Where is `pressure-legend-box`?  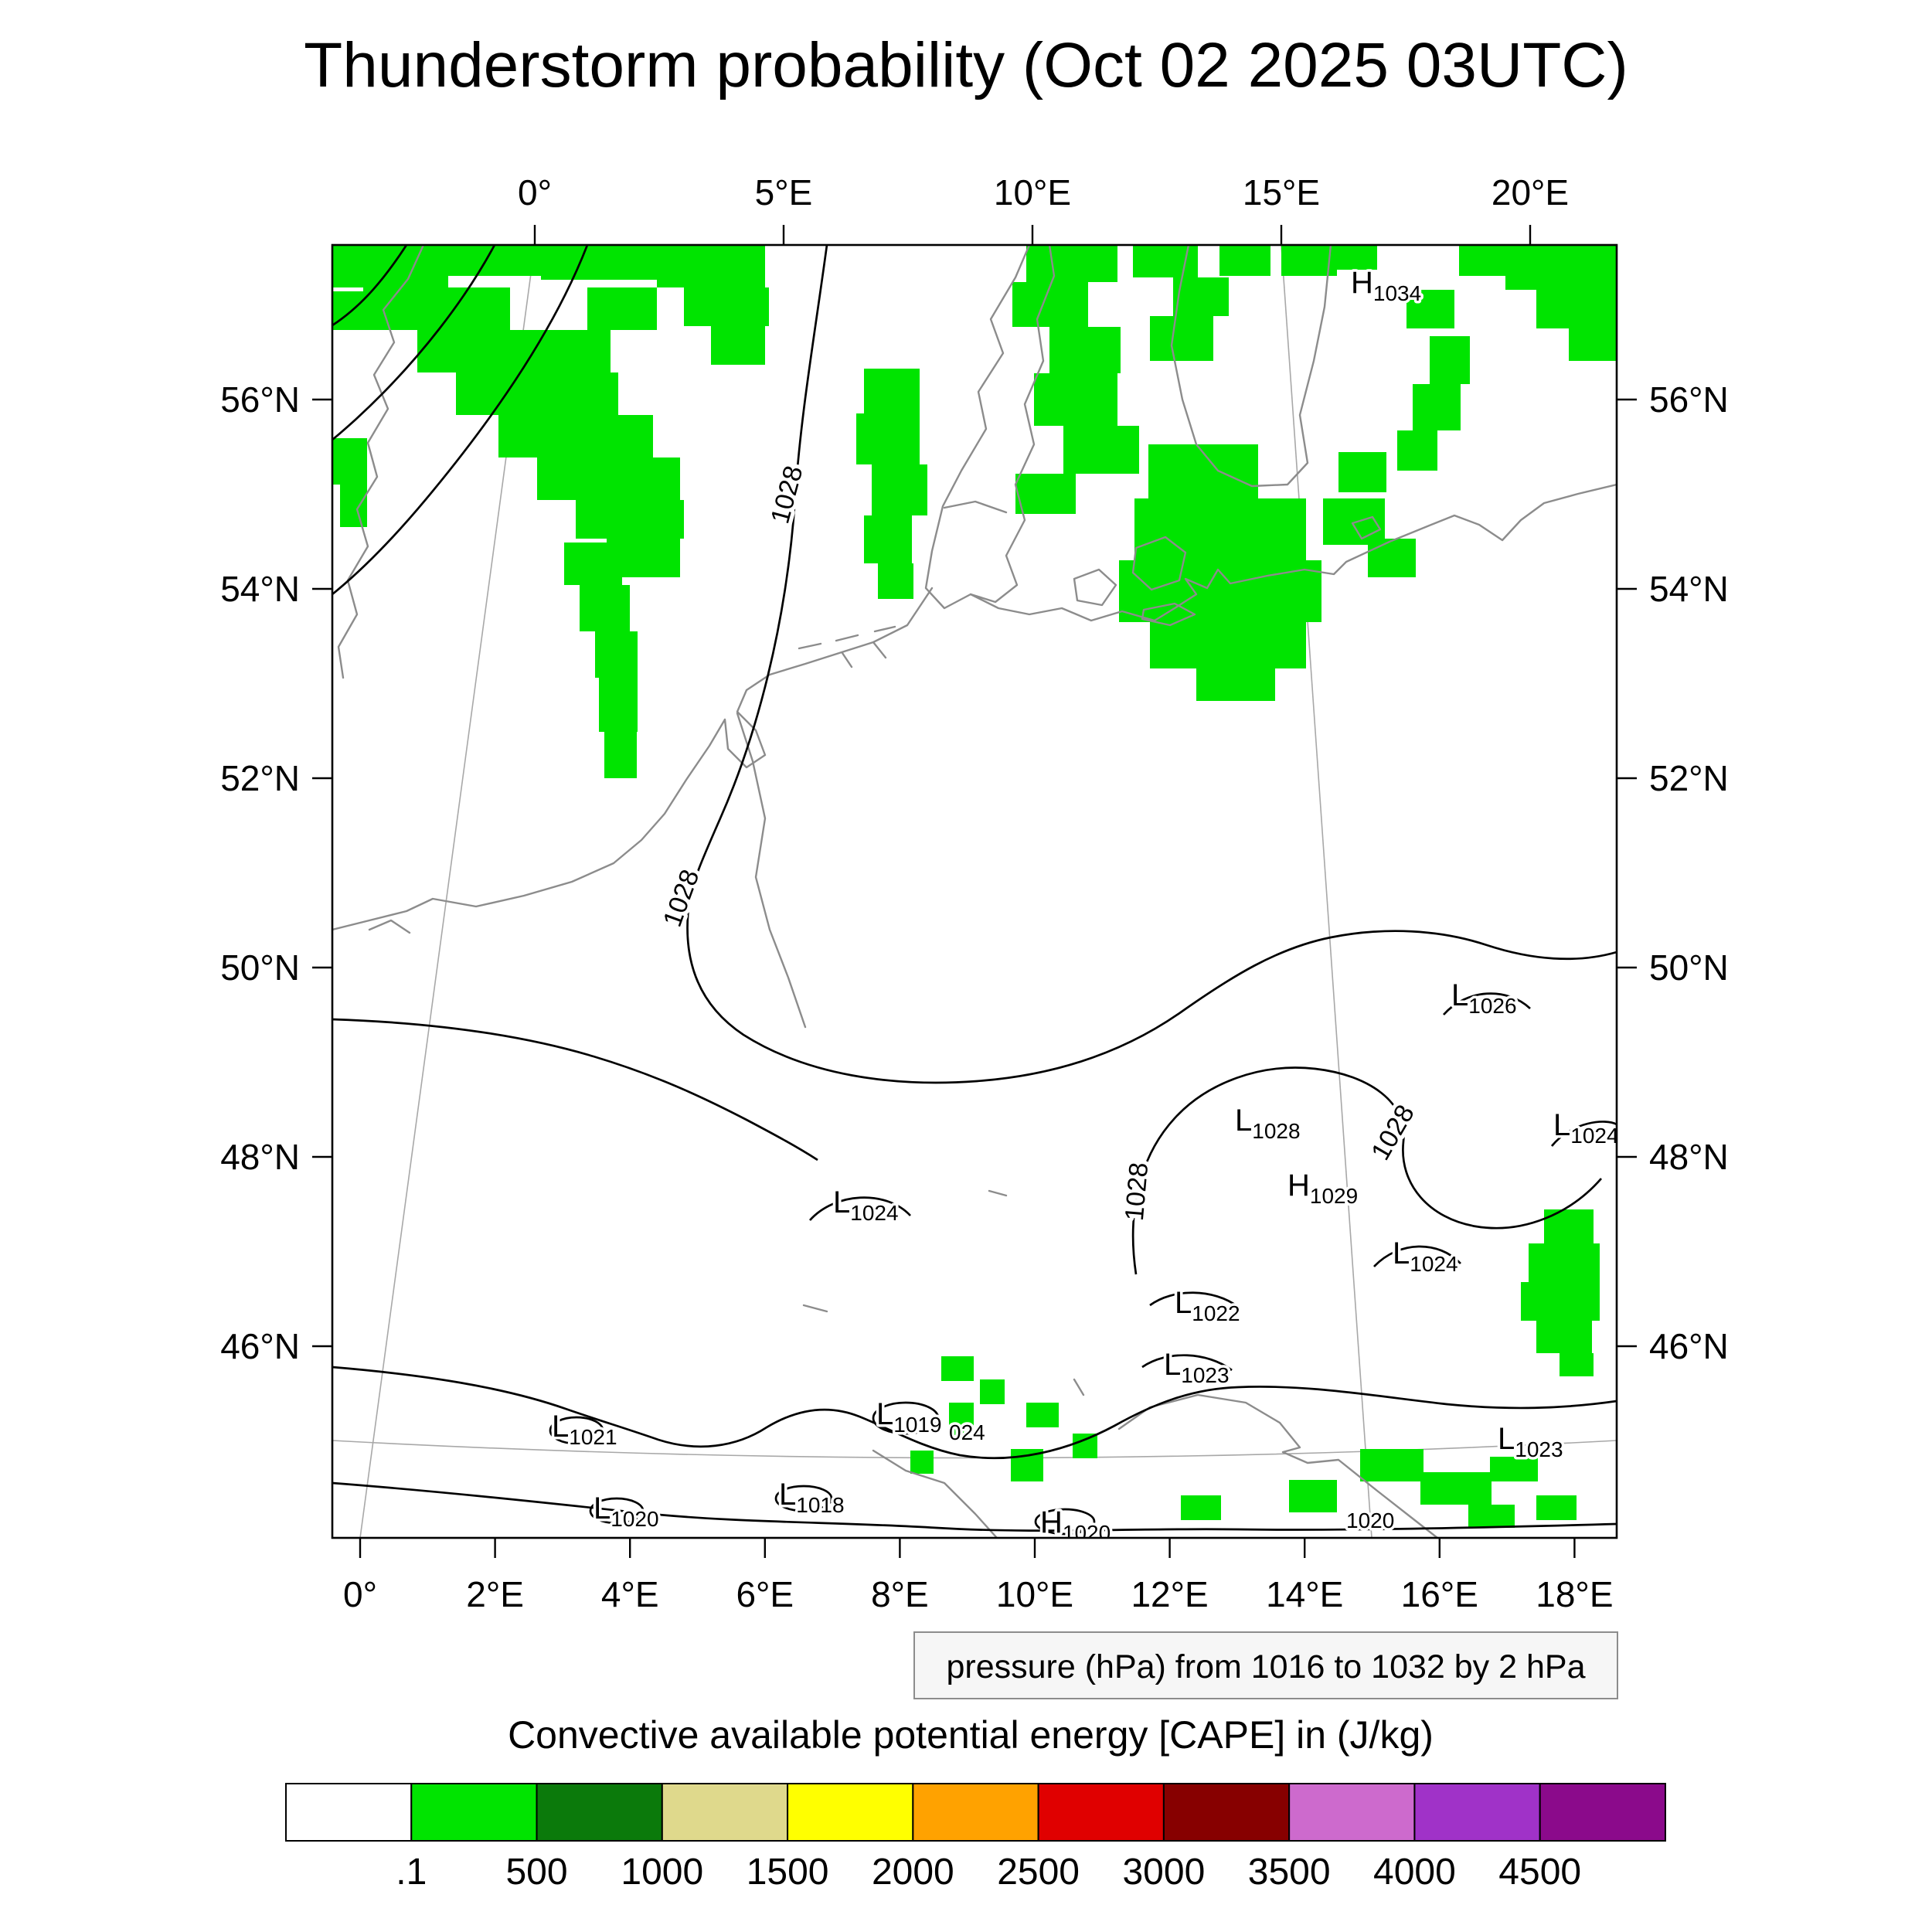 pressure-legend-box is located at coordinates (1265, 1665).